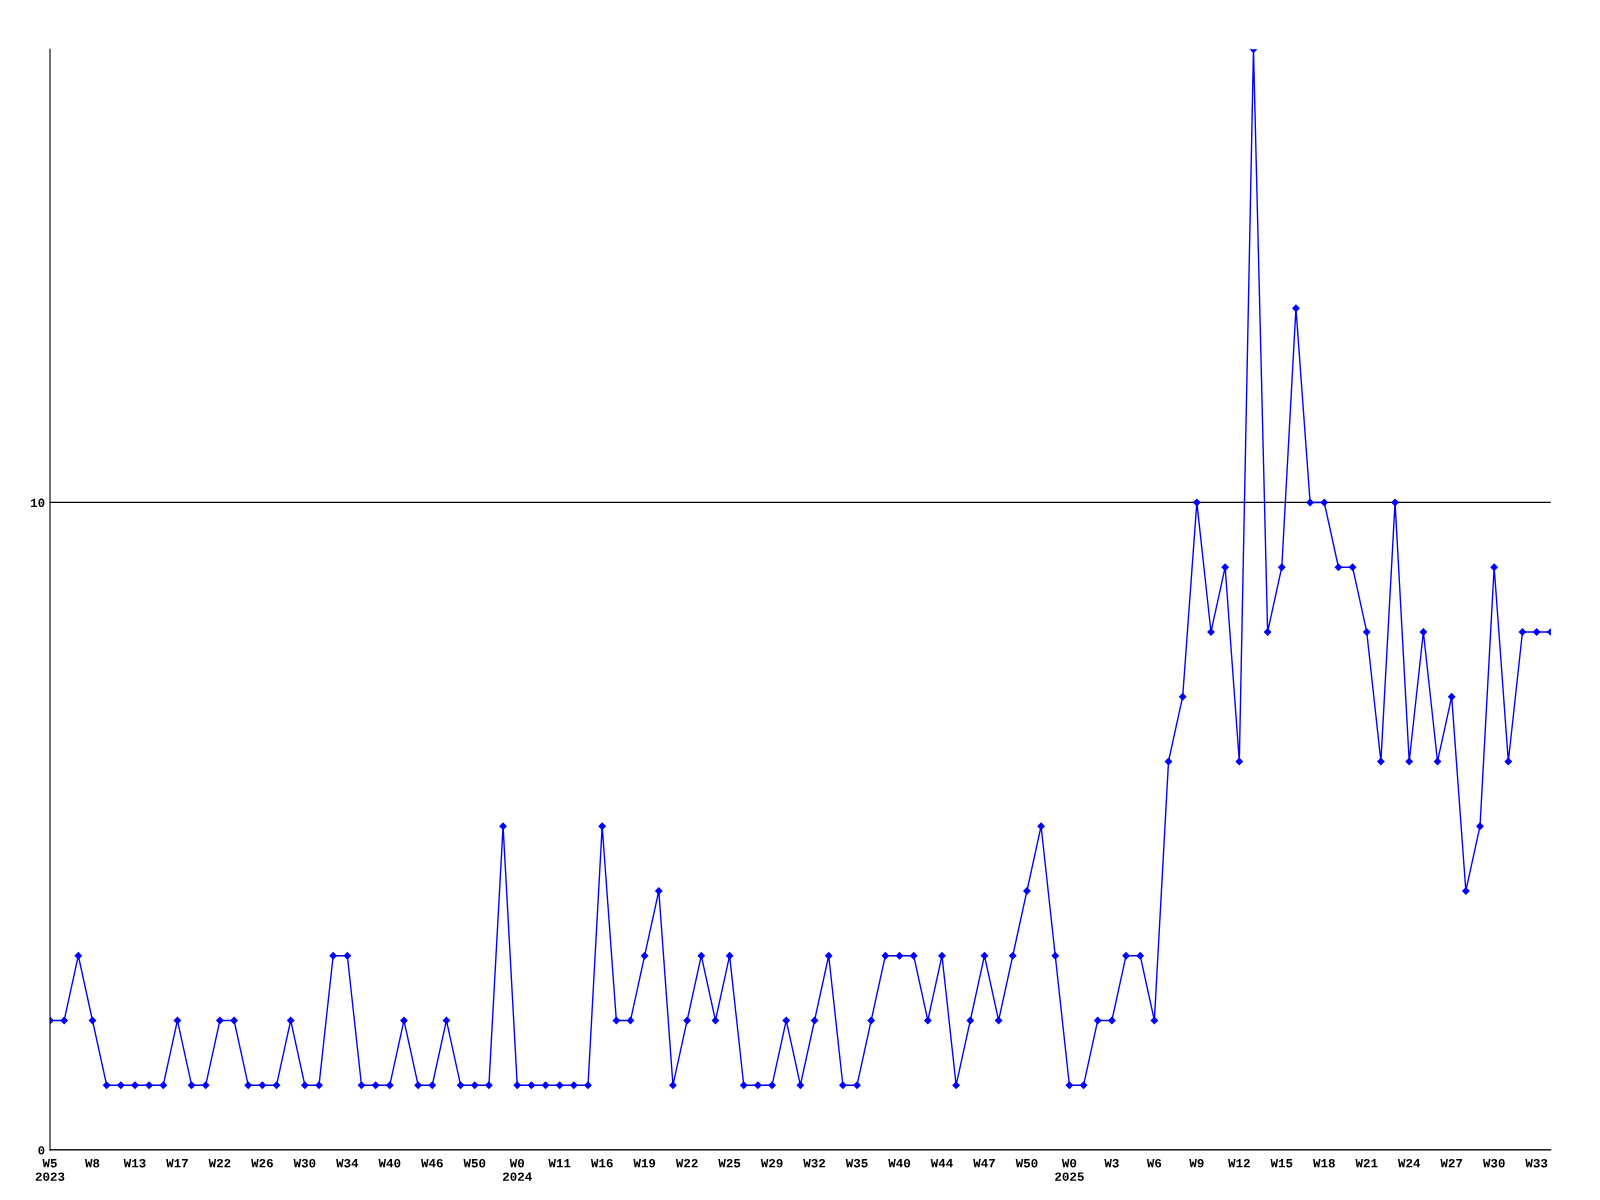 This screenshot has width=1600, height=1200. Describe the element at coordinates (517, 1169) in the screenshot. I see `x-tick-label: W0 2024` at that location.